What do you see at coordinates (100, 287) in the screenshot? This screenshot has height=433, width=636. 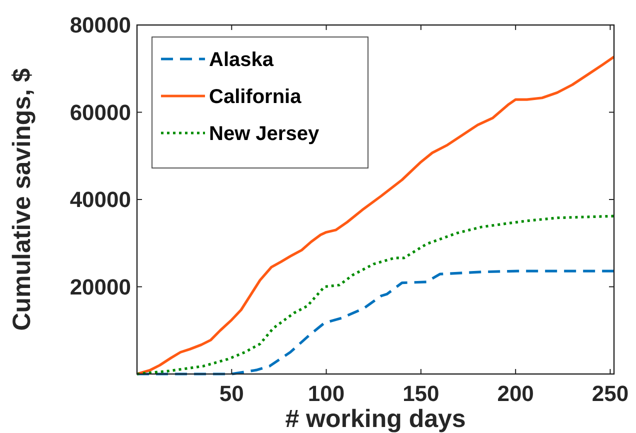 I see `y-tick-label: 20000` at bounding box center [100, 287].